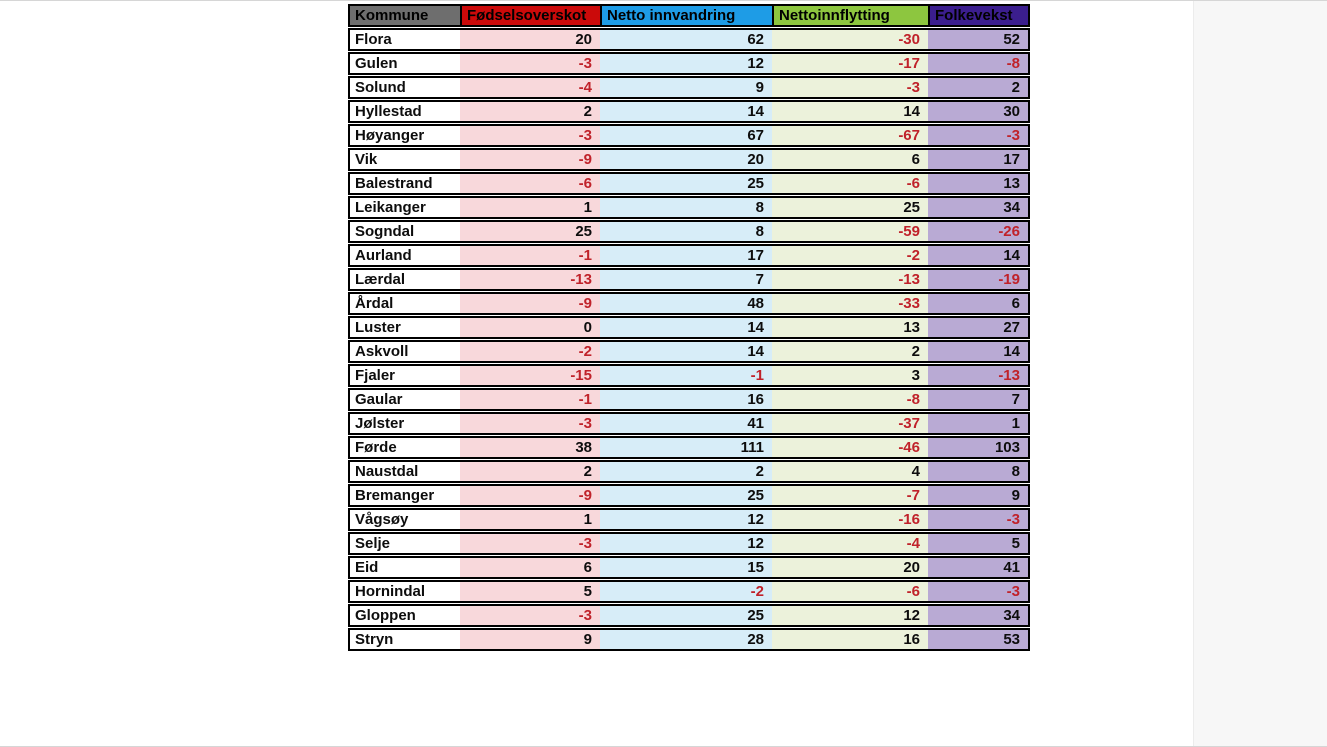 The height and width of the screenshot is (747, 1327). What do you see at coordinates (530, 447) in the screenshot?
I see `cell-fodselsoverskot: 38` at bounding box center [530, 447].